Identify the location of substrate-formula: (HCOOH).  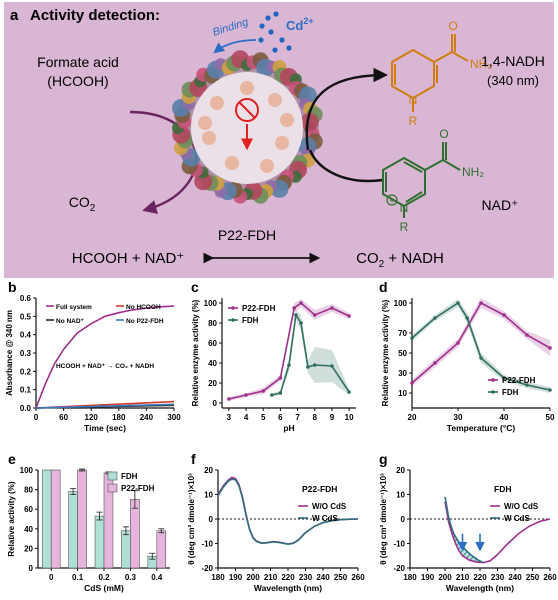
(77, 81).